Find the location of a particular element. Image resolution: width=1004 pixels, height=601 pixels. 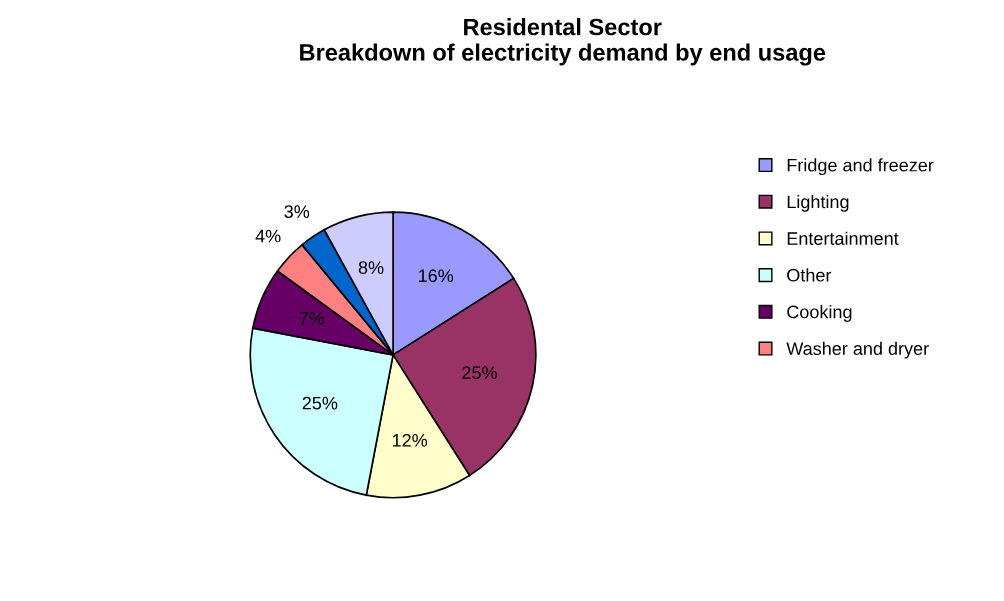

legend-label: Entertainment is located at coordinates (843, 238).